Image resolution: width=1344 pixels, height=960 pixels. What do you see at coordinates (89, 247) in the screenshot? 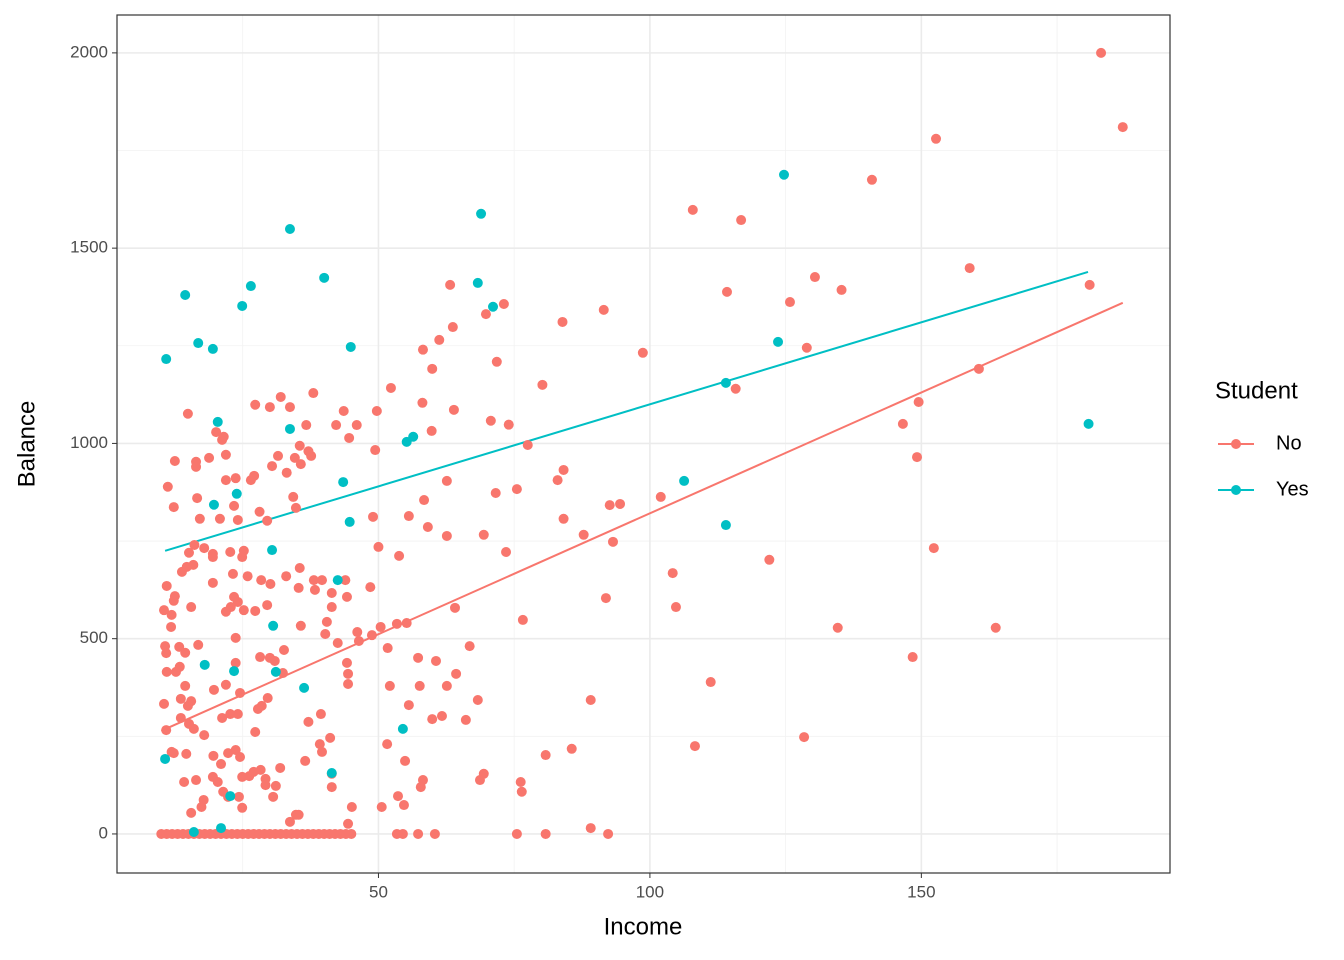
I see `y-tick-label: 1500` at bounding box center [89, 247].